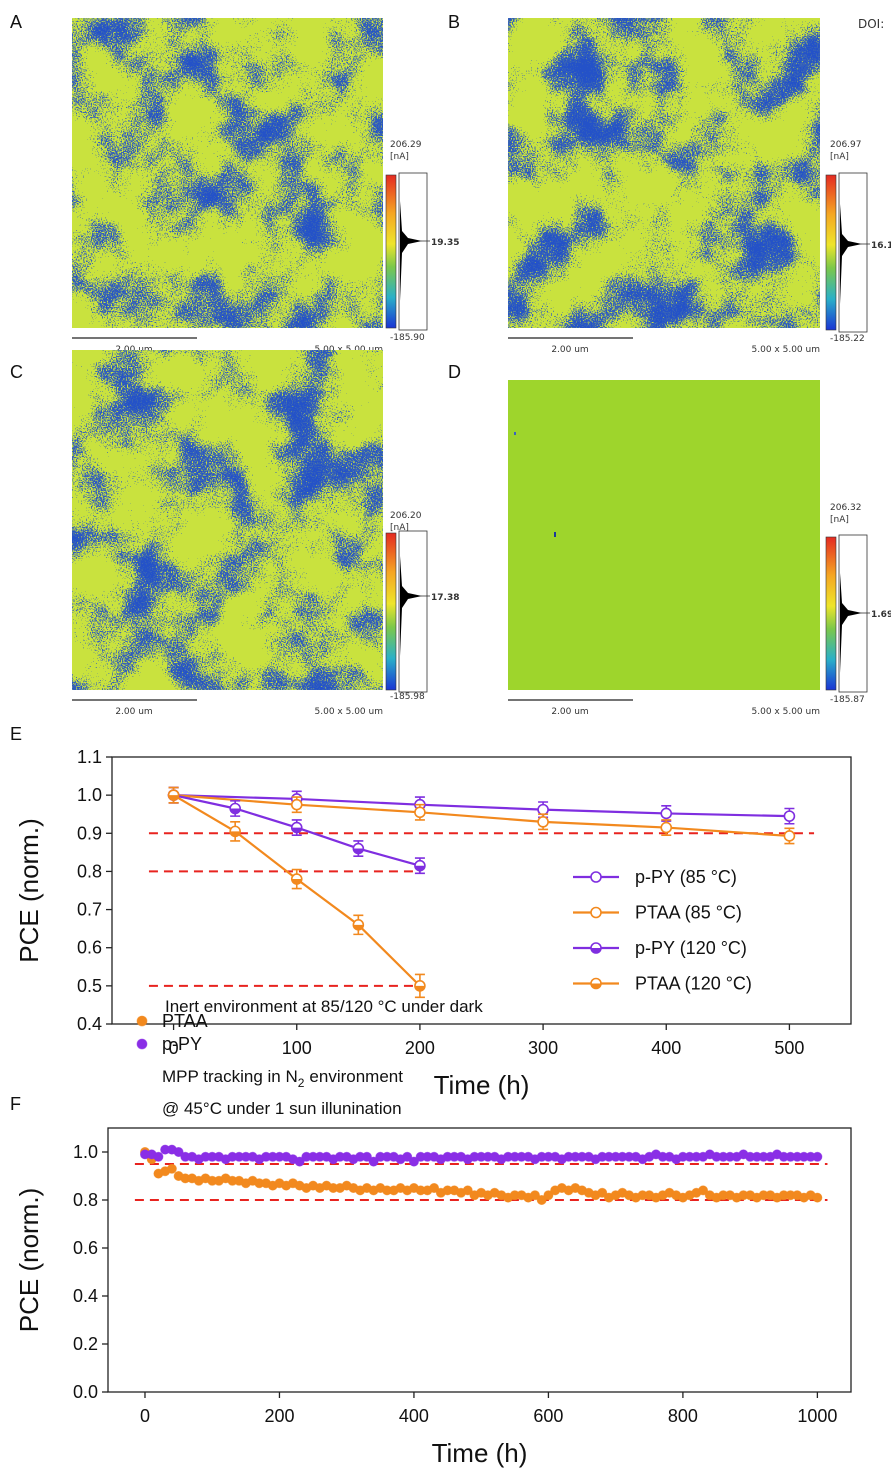 The image size is (891, 1478). Describe the element at coordinates (16, 734) in the screenshot. I see `panel-label: E` at that location.